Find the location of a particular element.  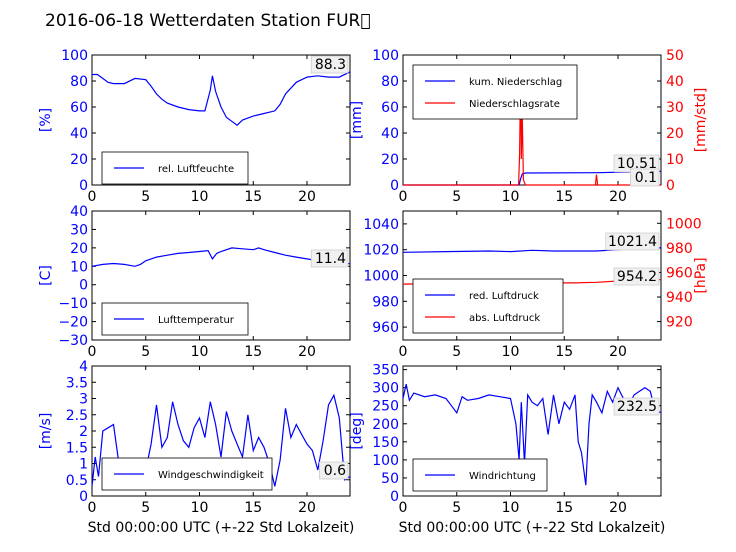

y-axis-label: [m/s] is located at coordinates (46, 431).